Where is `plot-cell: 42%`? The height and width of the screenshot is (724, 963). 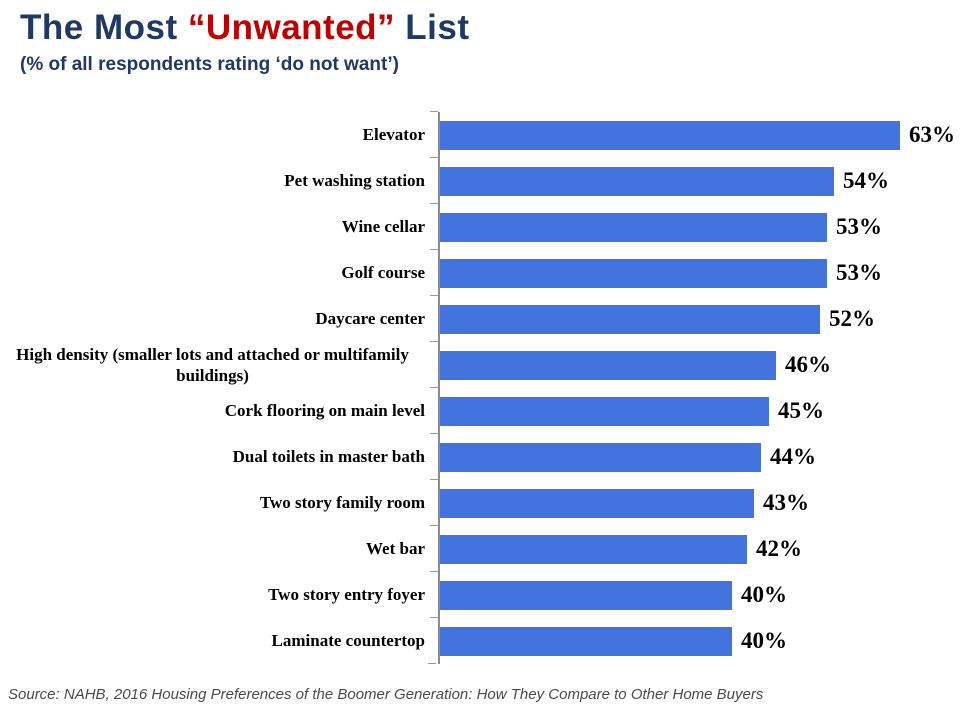
plot-cell: 42% is located at coordinates (696, 548).